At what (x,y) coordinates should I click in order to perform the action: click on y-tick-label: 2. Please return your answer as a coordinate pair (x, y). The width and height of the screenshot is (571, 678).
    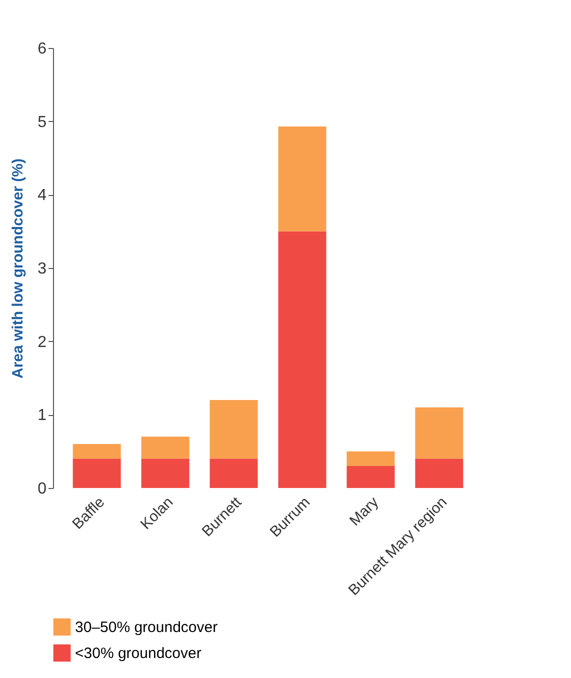
    Looking at the image, I should click on (42, 342).